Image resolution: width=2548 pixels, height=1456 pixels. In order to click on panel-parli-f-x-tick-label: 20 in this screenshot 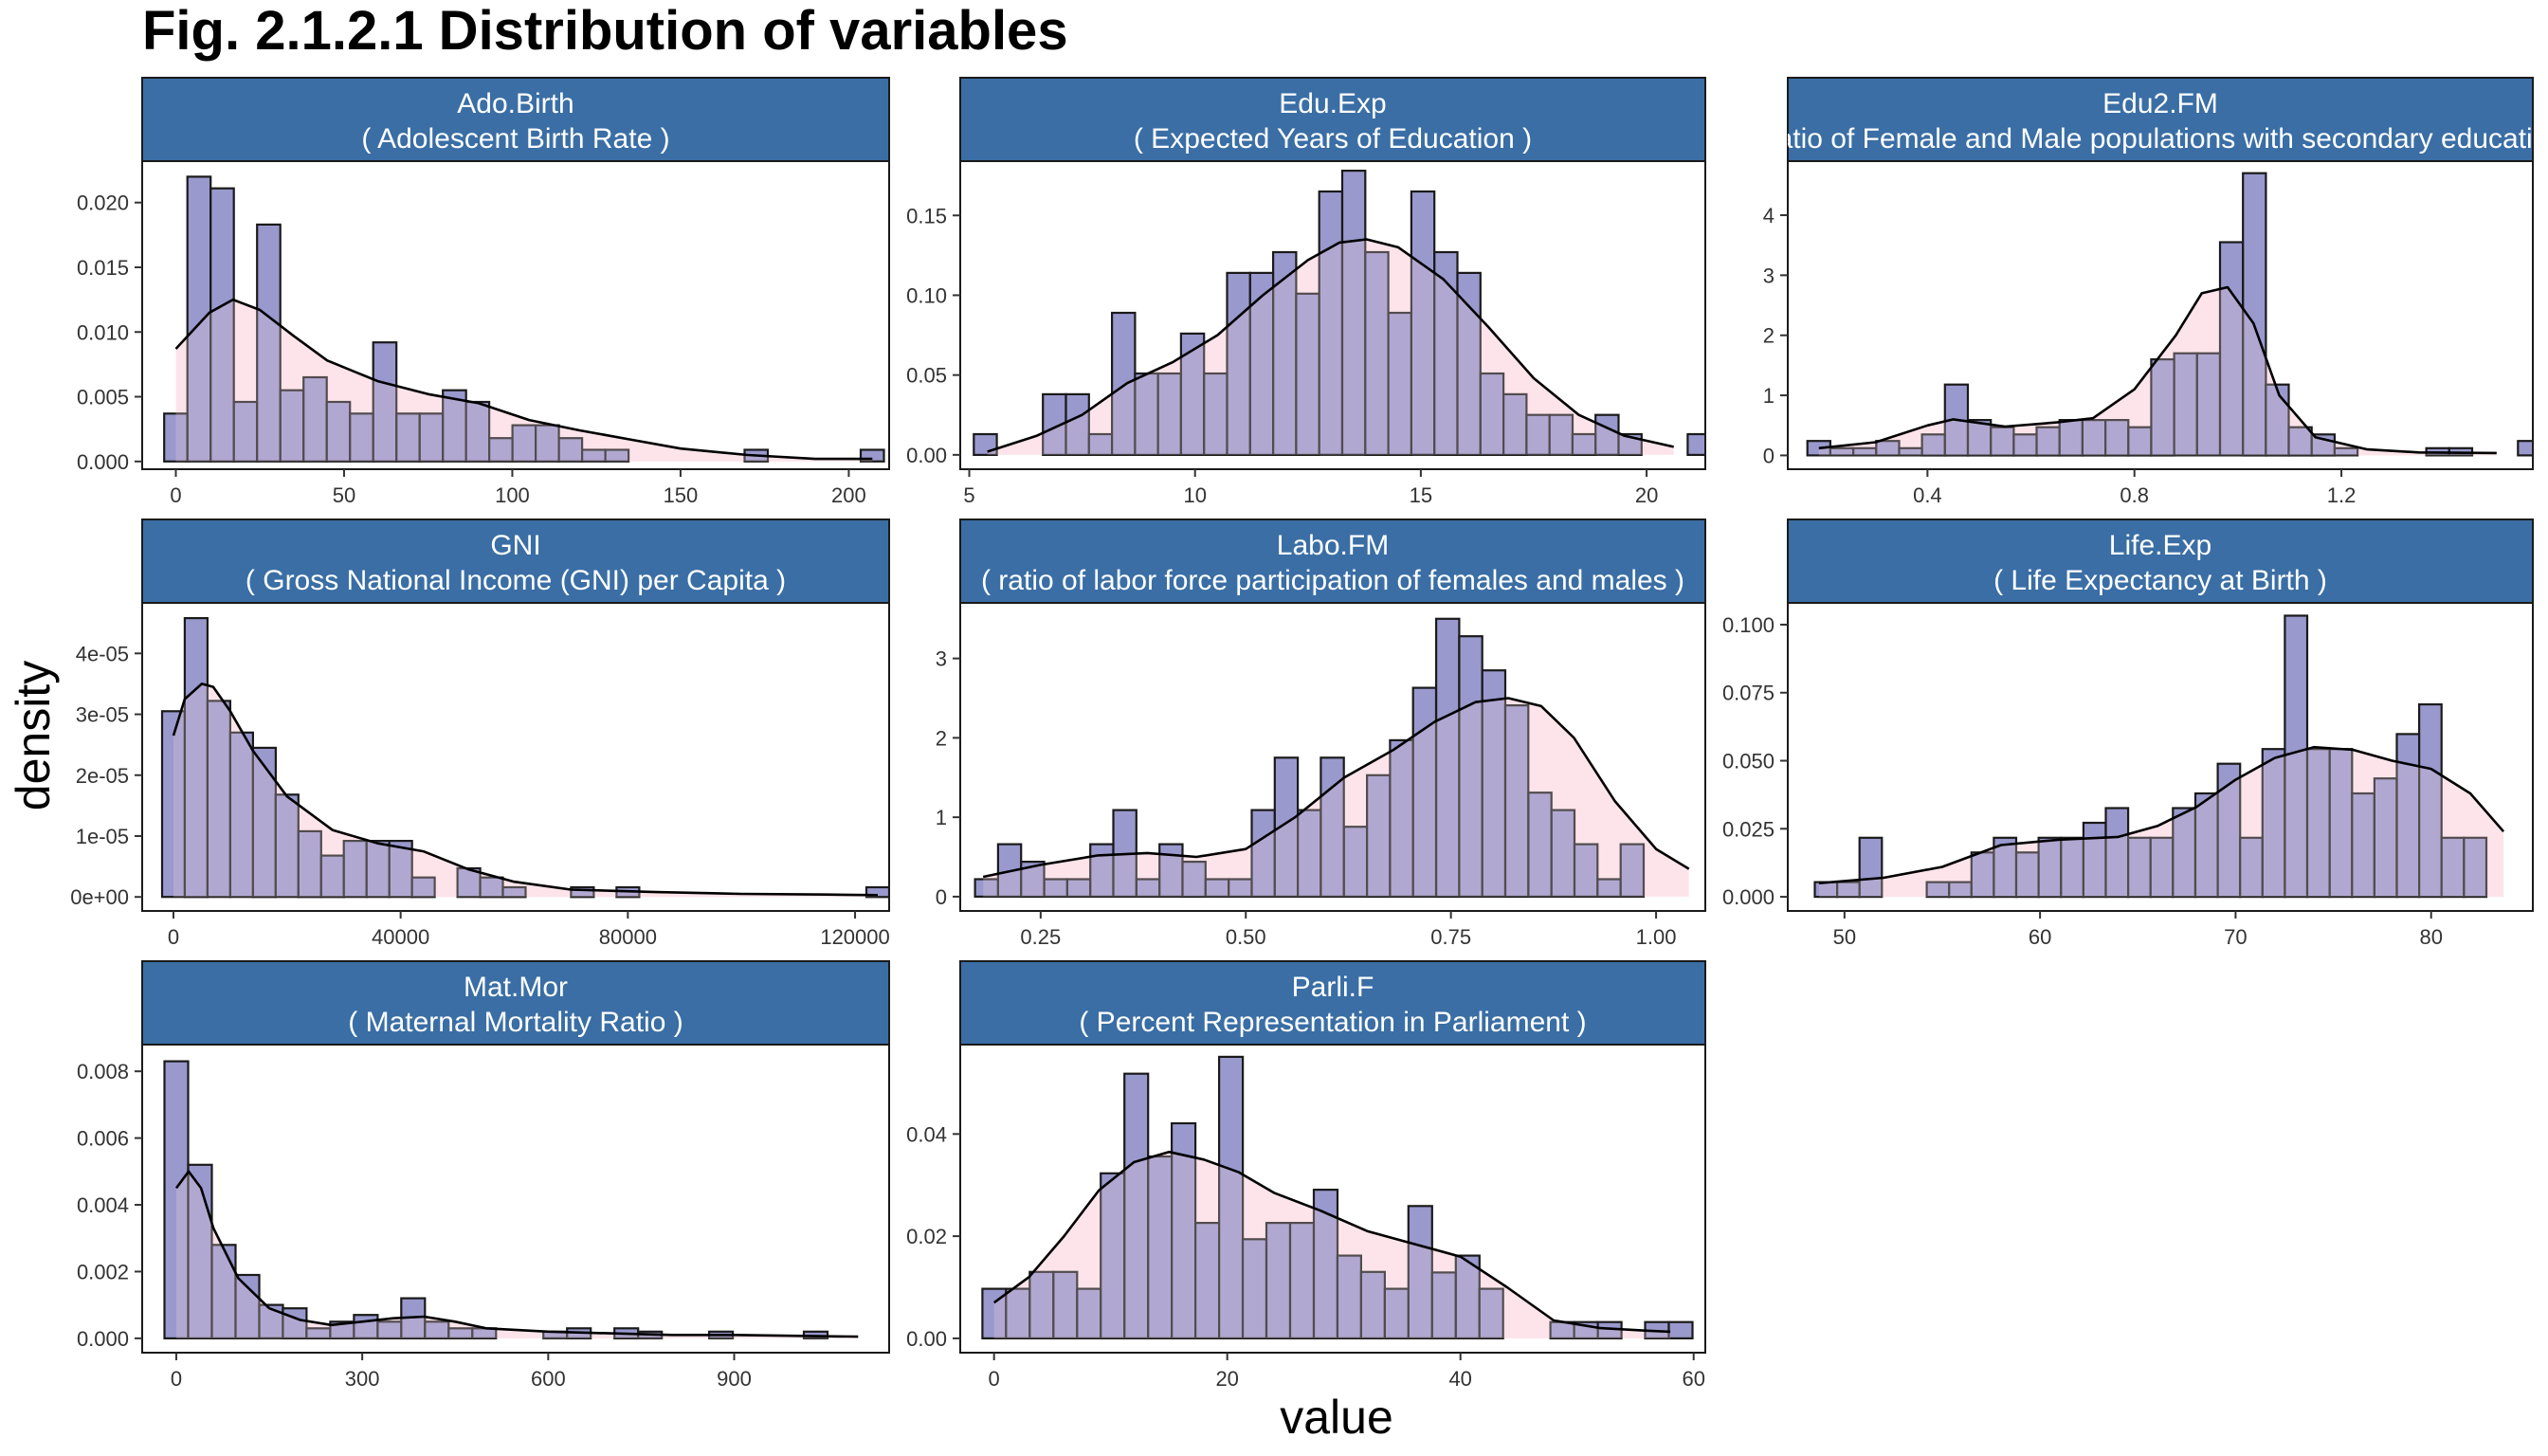, I will do `click(1226, 1379)`.